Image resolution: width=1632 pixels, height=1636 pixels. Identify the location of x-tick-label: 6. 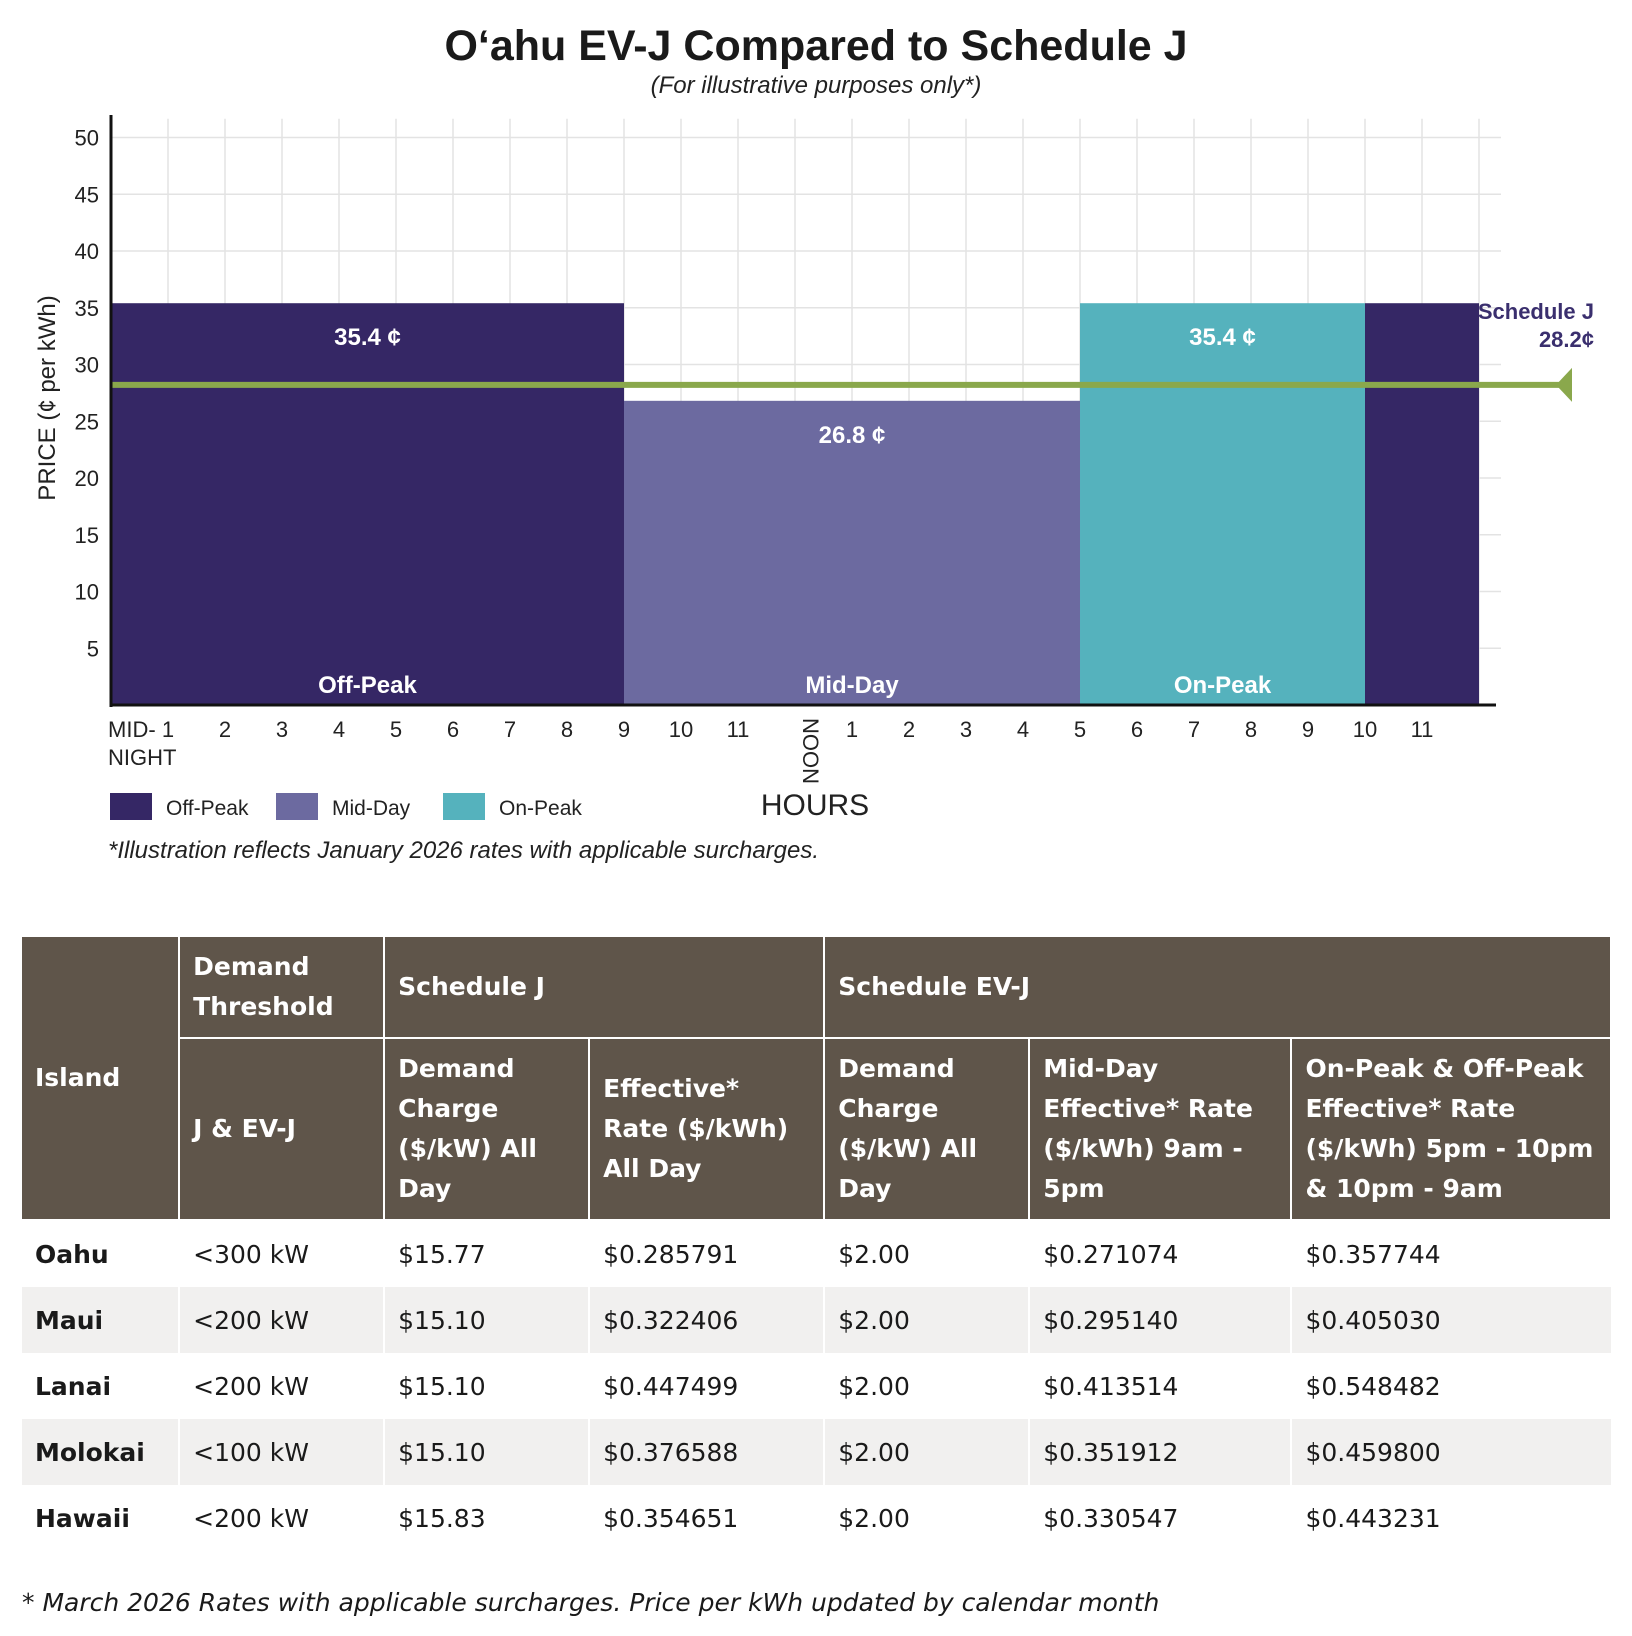
(453, 729).